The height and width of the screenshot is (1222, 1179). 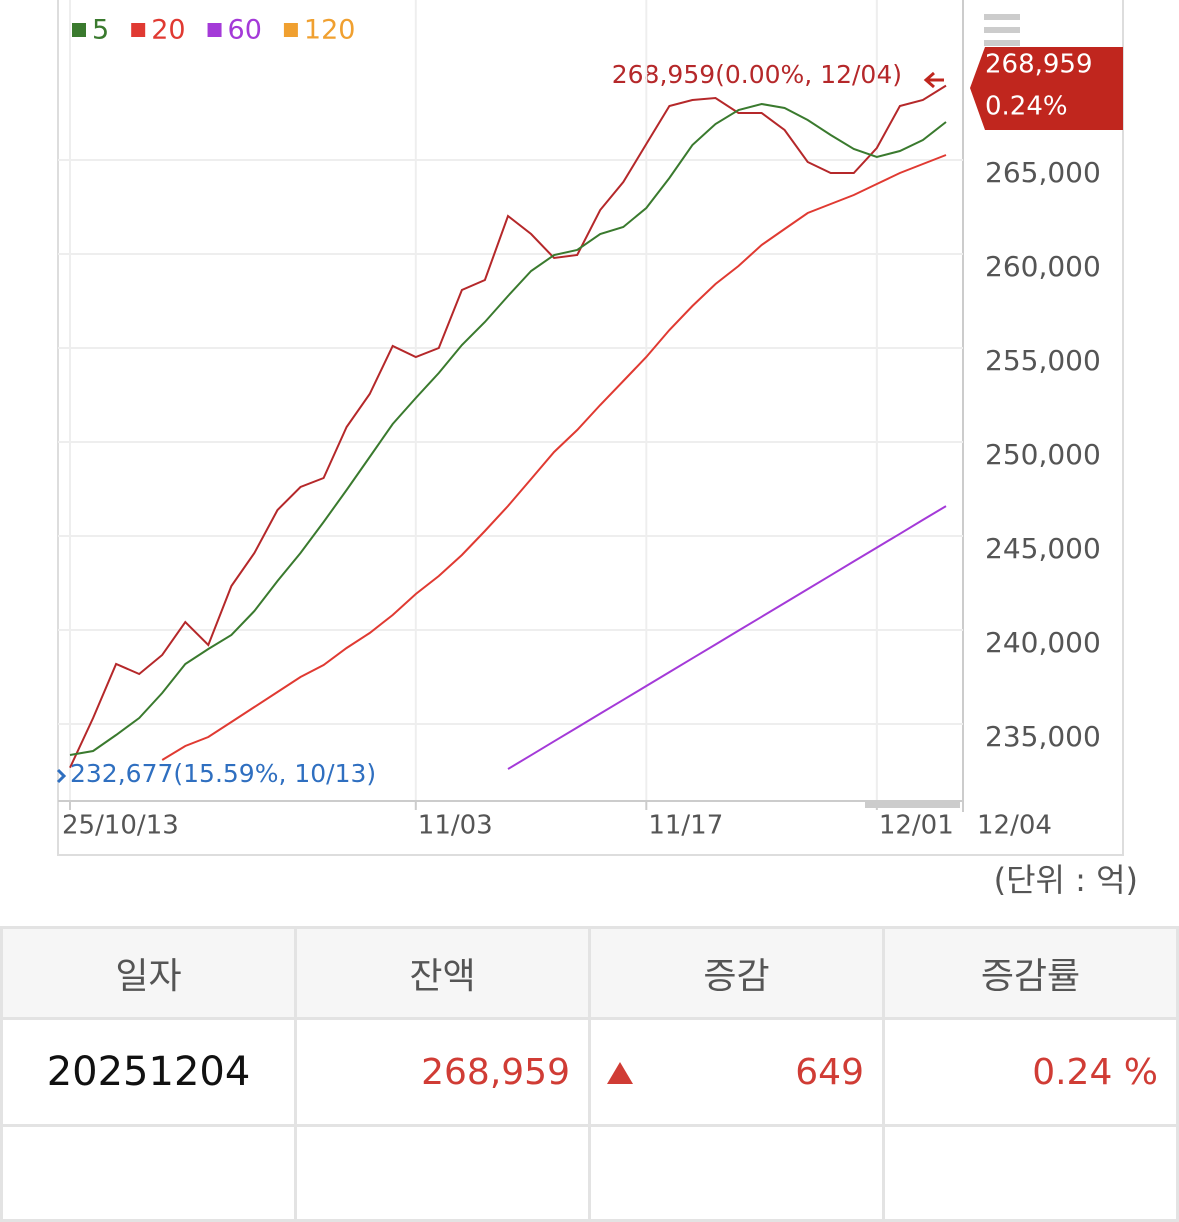 What do you see at coordinates (736, 1072) in the screenshot?
I see `change-cell: 649` at bounding box center [736, 1072].